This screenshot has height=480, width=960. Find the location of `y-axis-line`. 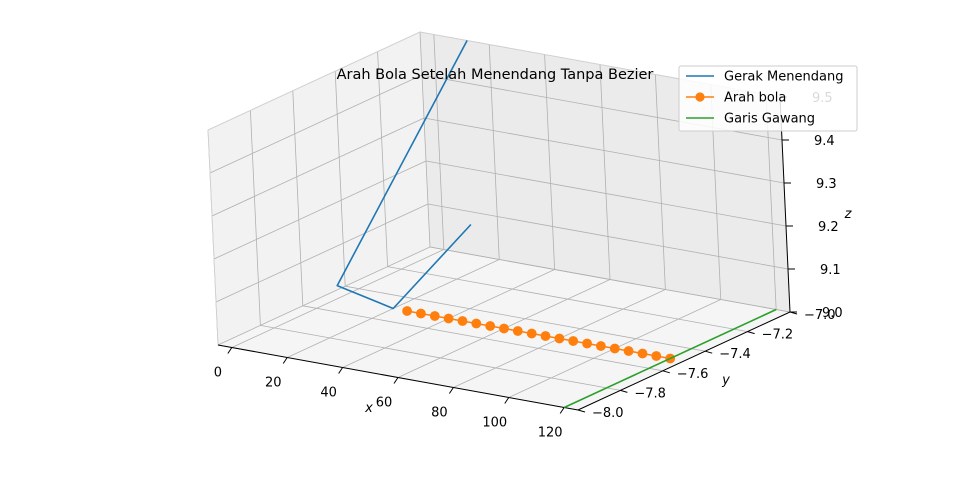

y-axis-line is located at coordinates (684, 361).